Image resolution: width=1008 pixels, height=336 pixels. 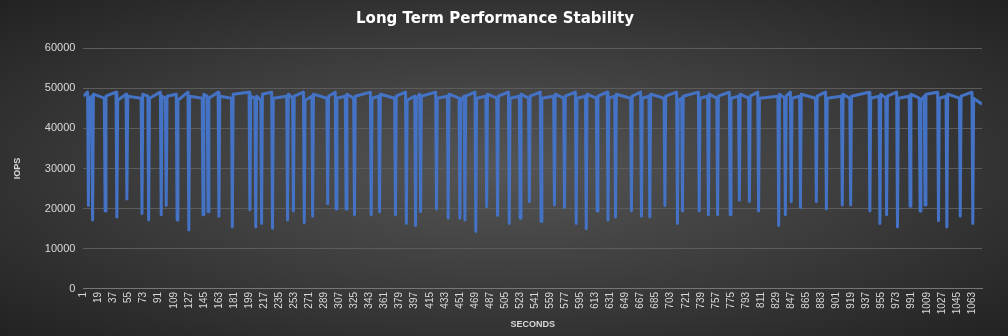 I want to click on x-tick-label: 73, so click(x=143, y=297).